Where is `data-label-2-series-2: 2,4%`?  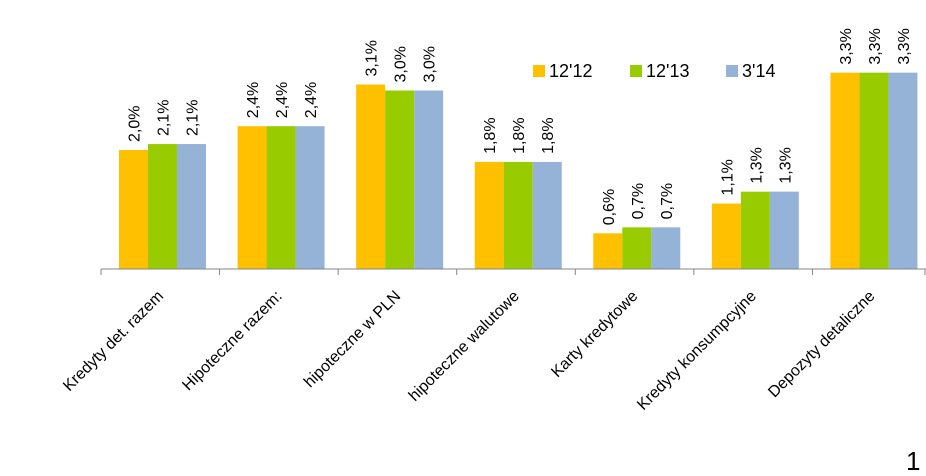 data-label-2-series-2: 2,4% is located at coordinates (282, 100).